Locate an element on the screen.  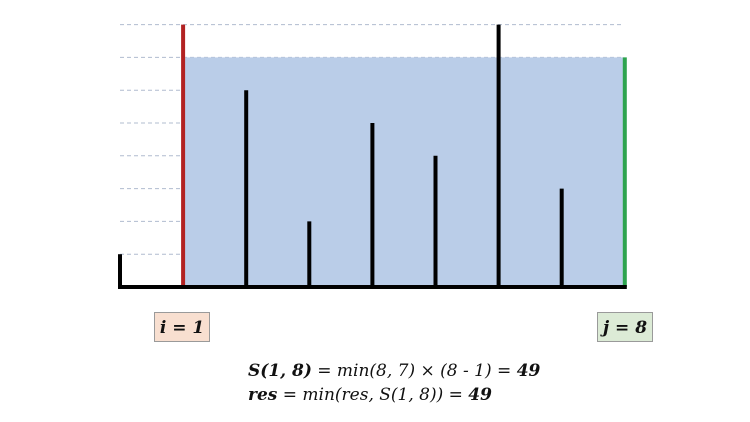
formula-2-expression: = min(res, S(1, 8)) = is located at coordinates (373, 395).